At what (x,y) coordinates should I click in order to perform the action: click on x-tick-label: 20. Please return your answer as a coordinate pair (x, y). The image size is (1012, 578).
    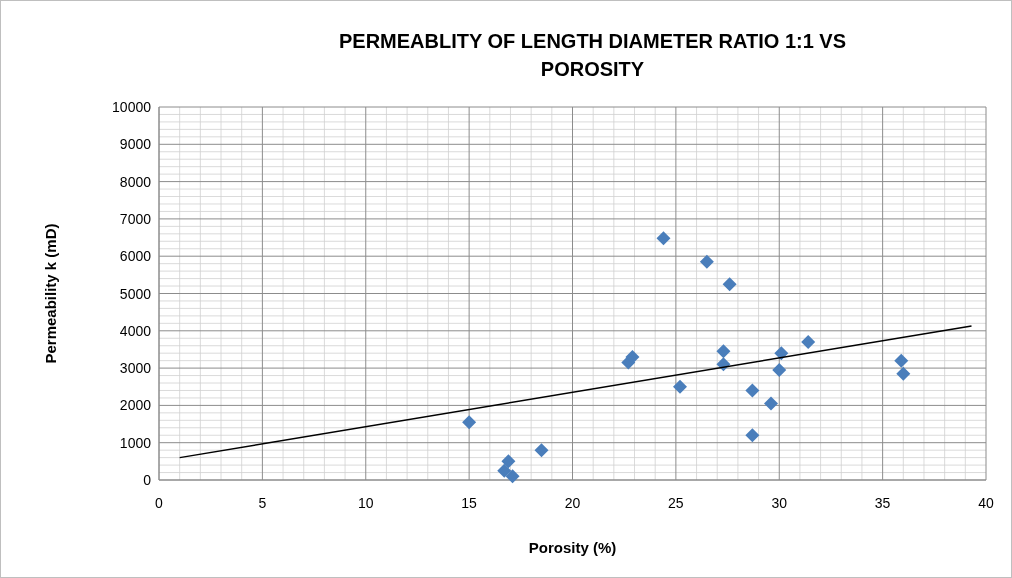
    Looking at the image, I should click on (572, 503).